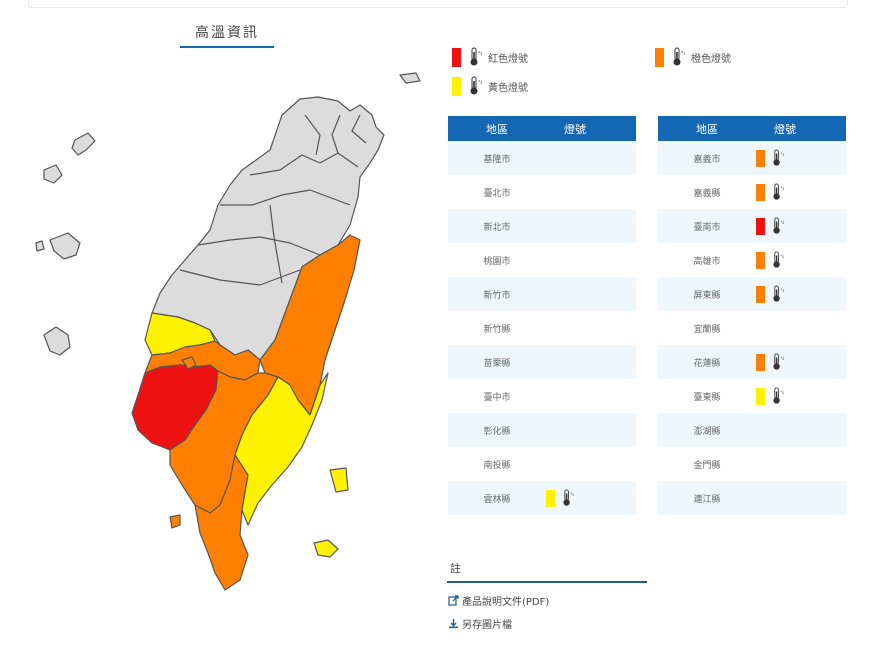 This screenshot has height=660, width=880. Describe the element at coordinates (497, 159) in the screenshot. I see `region-name: 基隆市` at that location.